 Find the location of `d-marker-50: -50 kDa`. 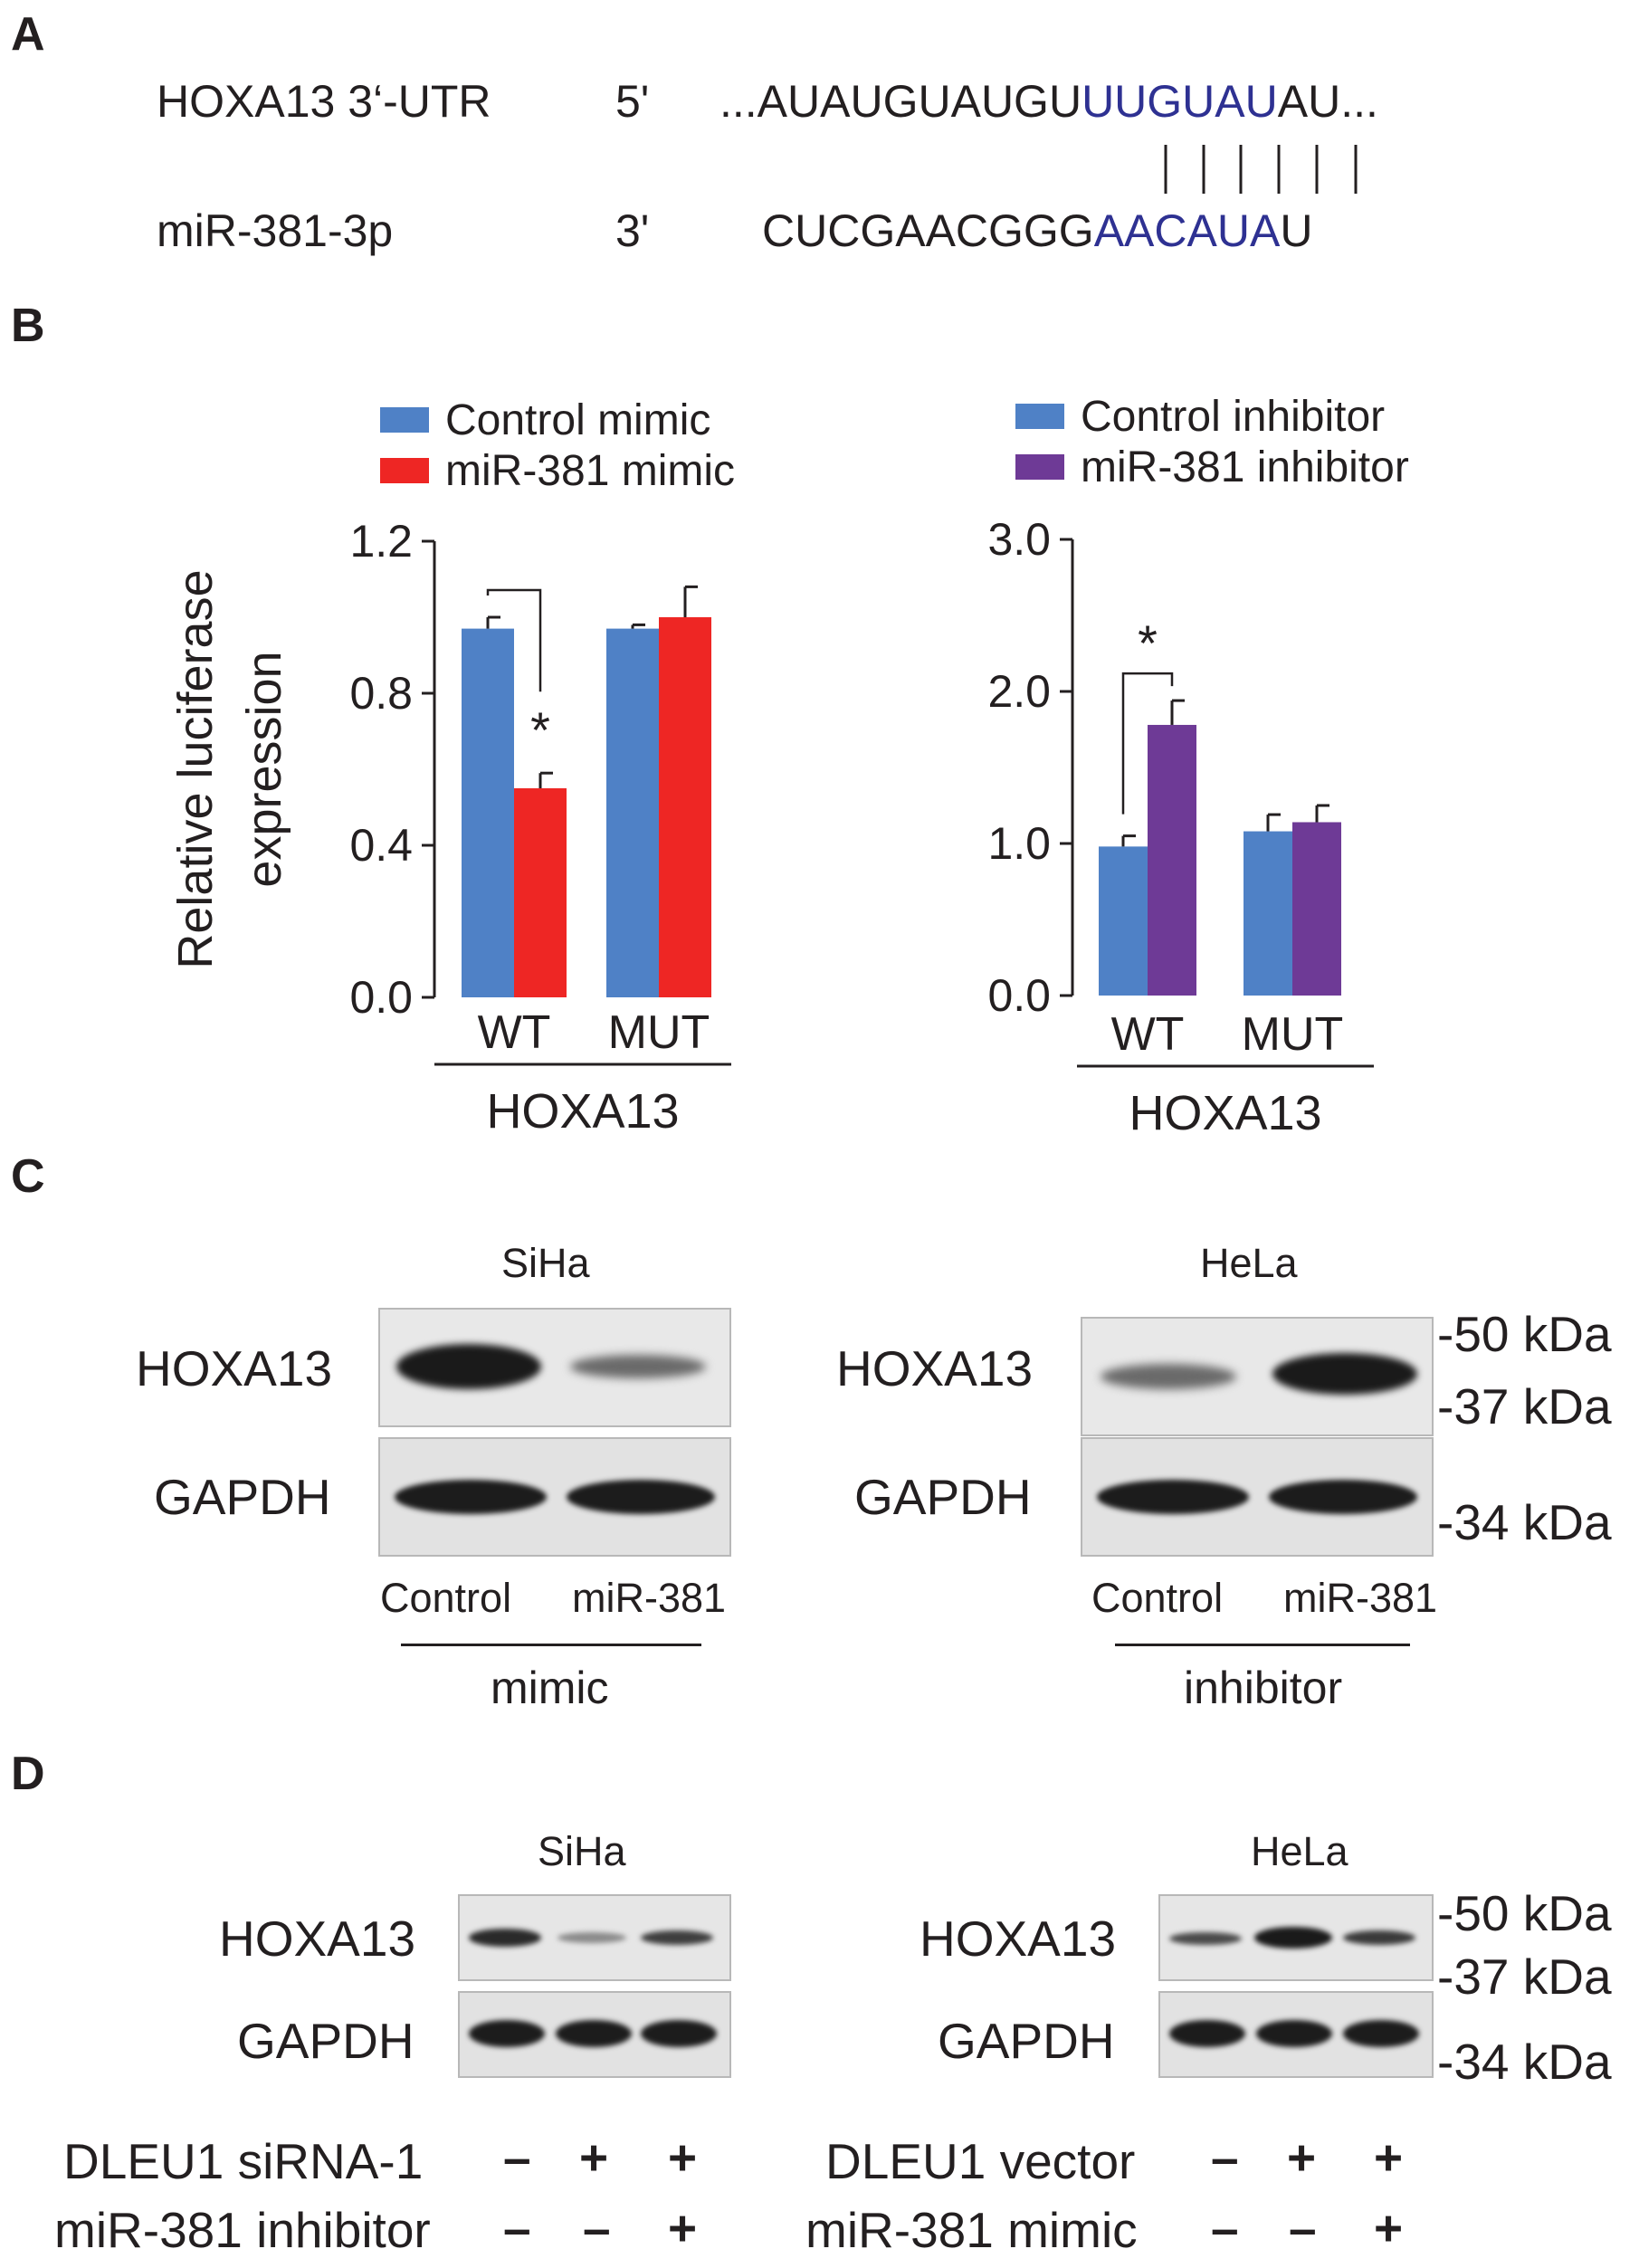

d-marker-50: -50 kDa is located at coordinates (1524, 1913).